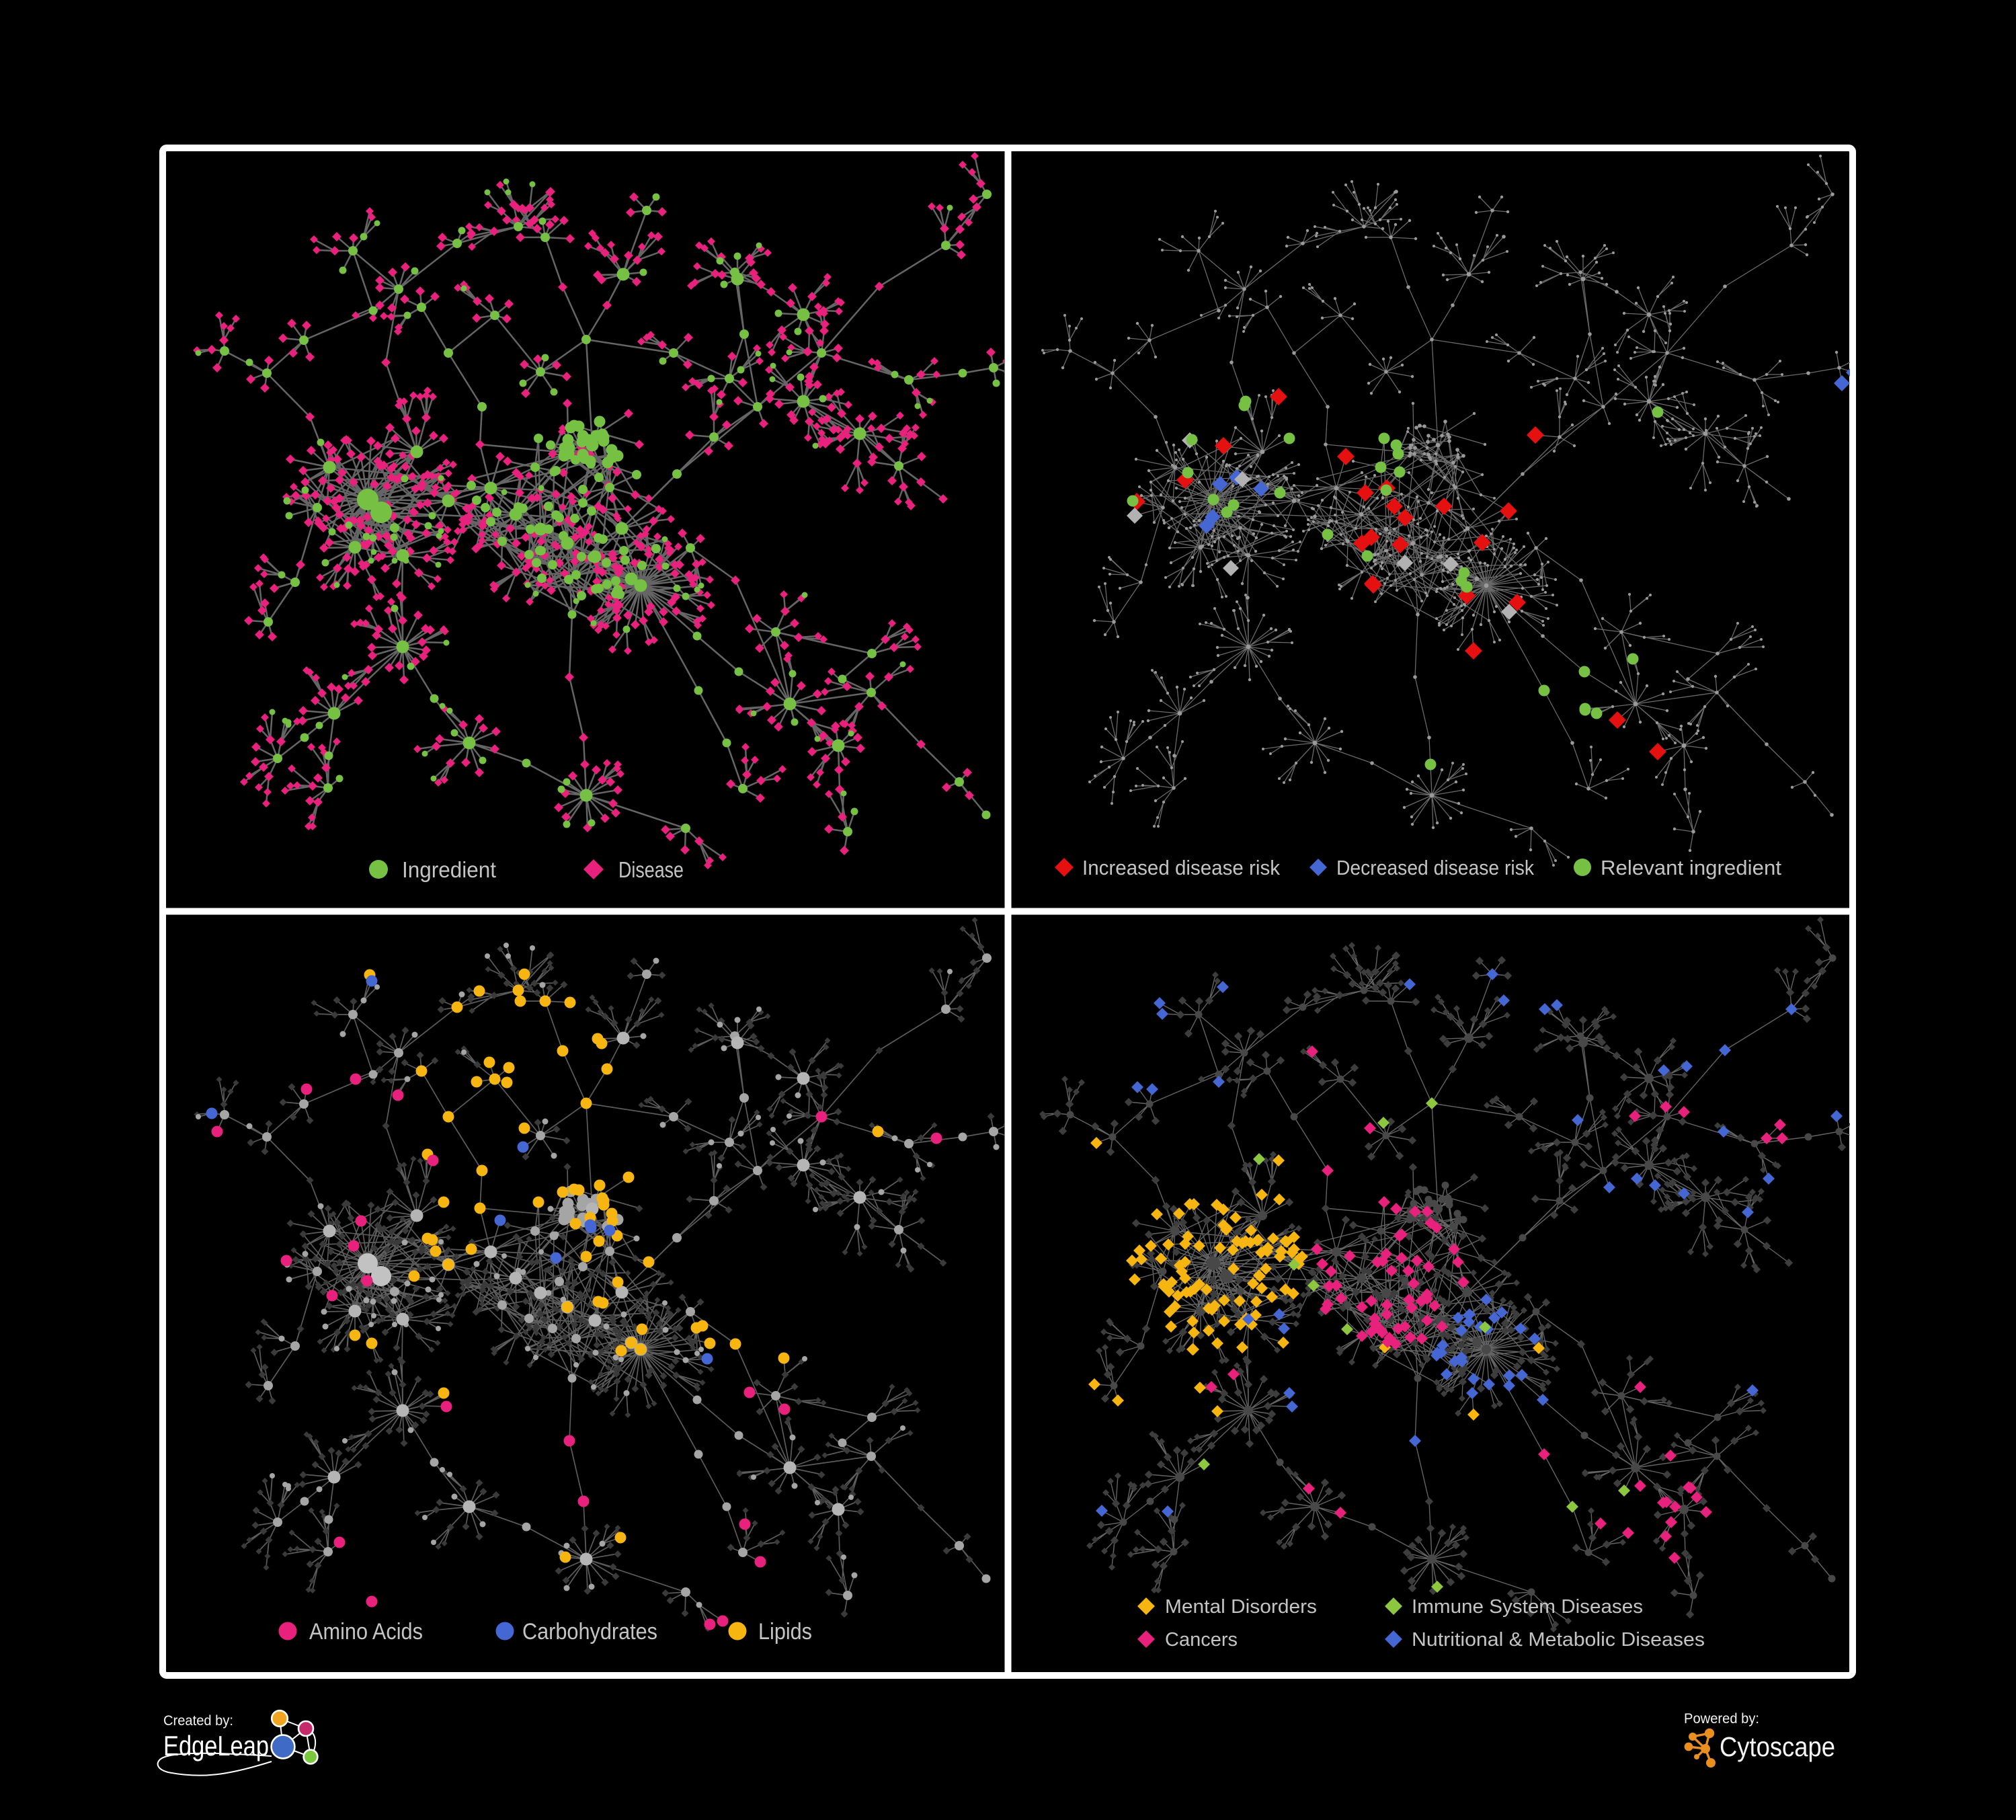 This screenshot has width=2016, height=1820. Describe the element at coordinates (1201, 1640) in the screenshot. I see `svg-text: Cancers` at that location.